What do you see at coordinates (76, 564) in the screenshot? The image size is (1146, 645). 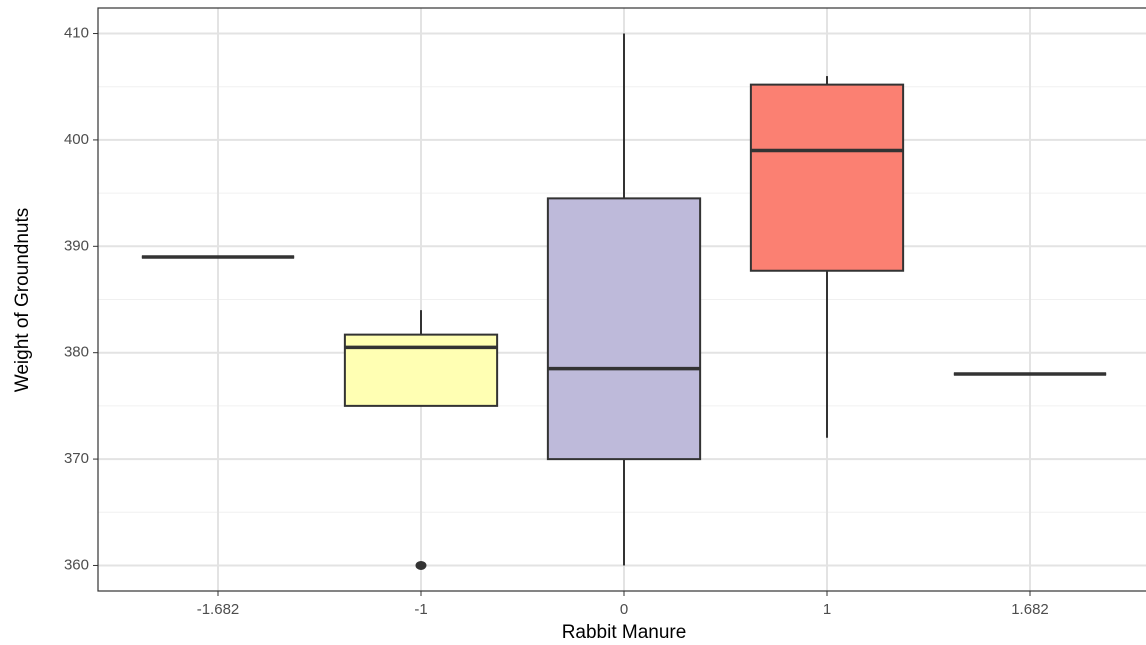 I see `y-tick-label: 360` at bounding box center [76, 564].